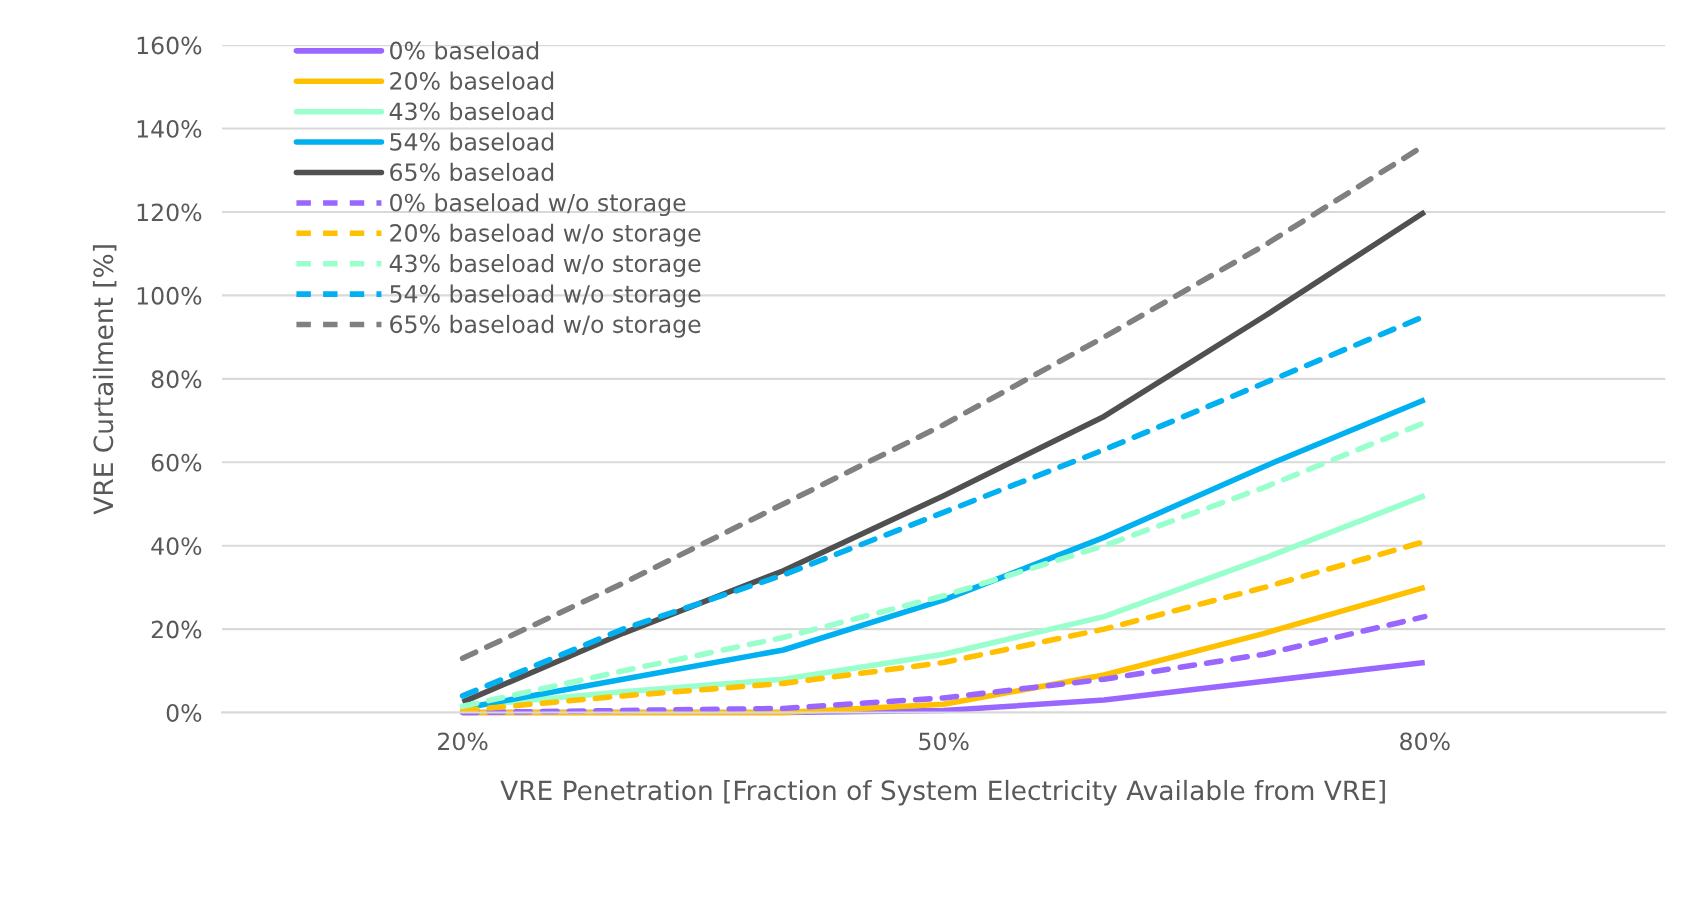 Image resolution: width=1708 pixels, height=902 pixels. I want to click on legend-label: 0% baseload w/o storage, so click(538, 205).